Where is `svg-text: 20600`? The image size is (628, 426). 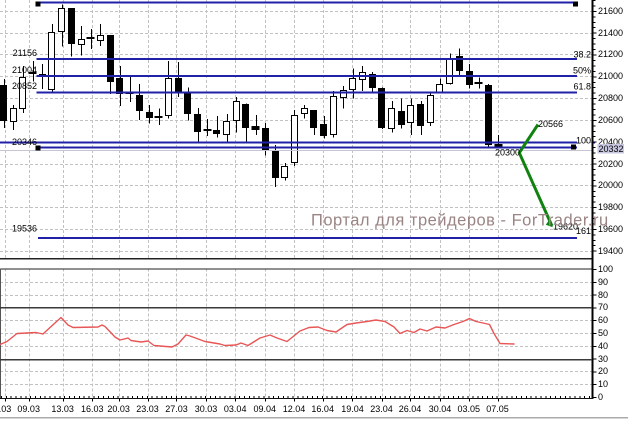 svg-text: 20600 is located at coordinates (610, 120).